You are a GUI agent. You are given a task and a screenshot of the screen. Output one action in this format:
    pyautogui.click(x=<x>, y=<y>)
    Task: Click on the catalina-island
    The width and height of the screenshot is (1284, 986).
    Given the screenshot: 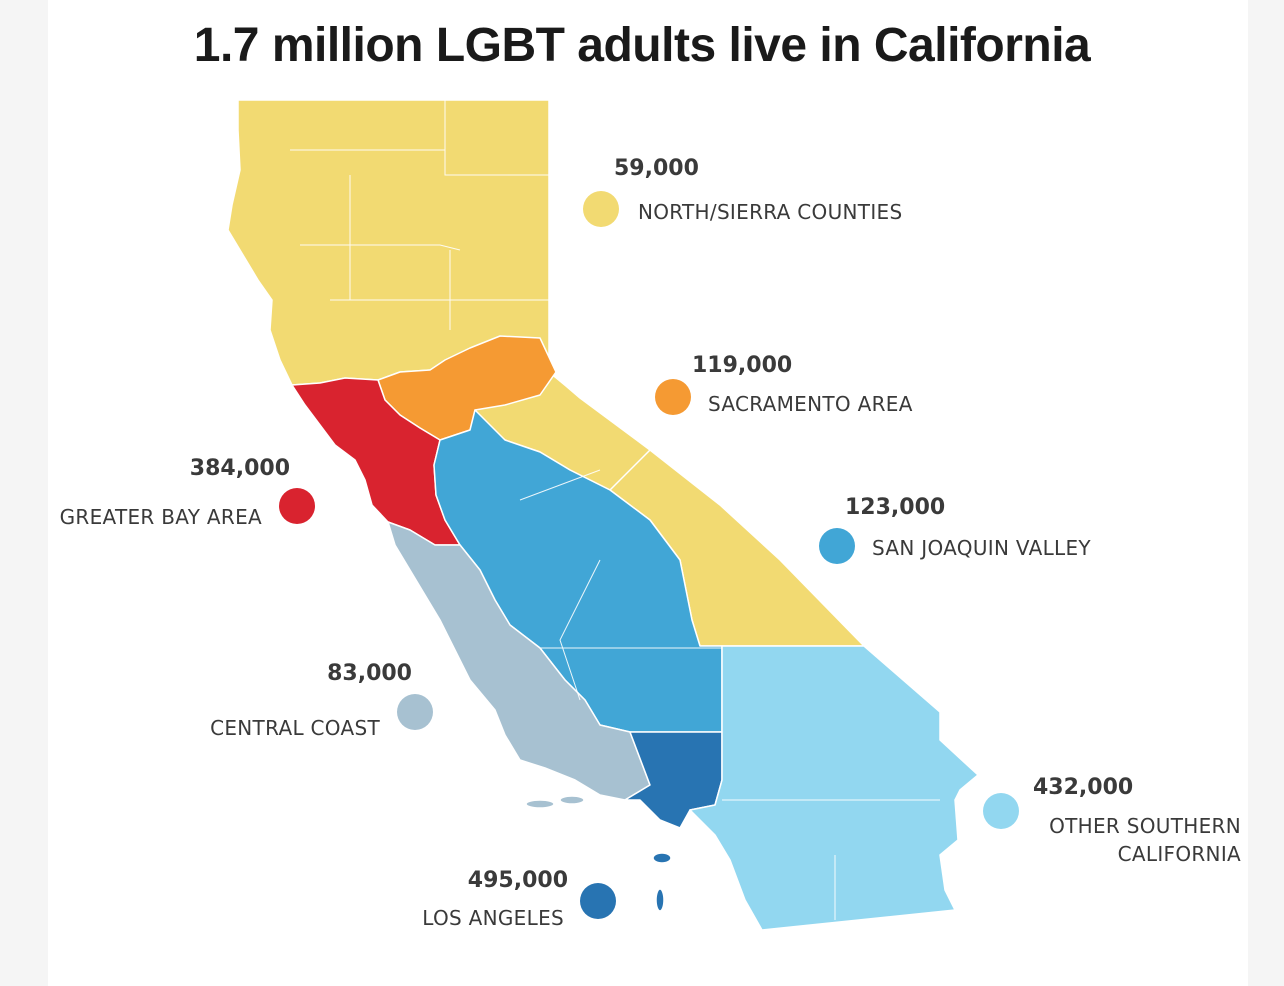 What is the action you would take?
    pyautogui.click(x=662, y=858)
    